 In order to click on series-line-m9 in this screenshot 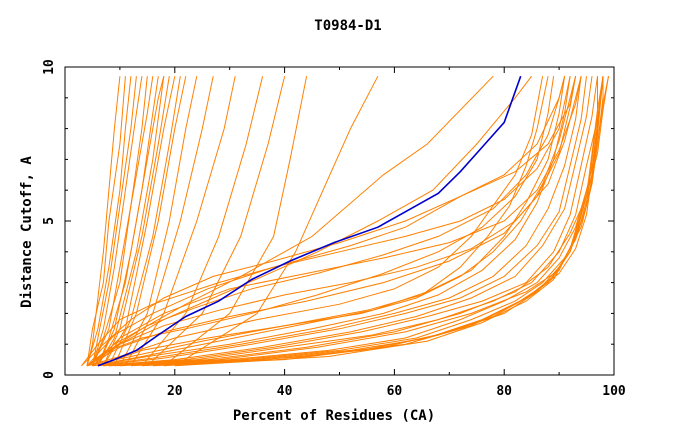, I will do `click(131, 221)`.